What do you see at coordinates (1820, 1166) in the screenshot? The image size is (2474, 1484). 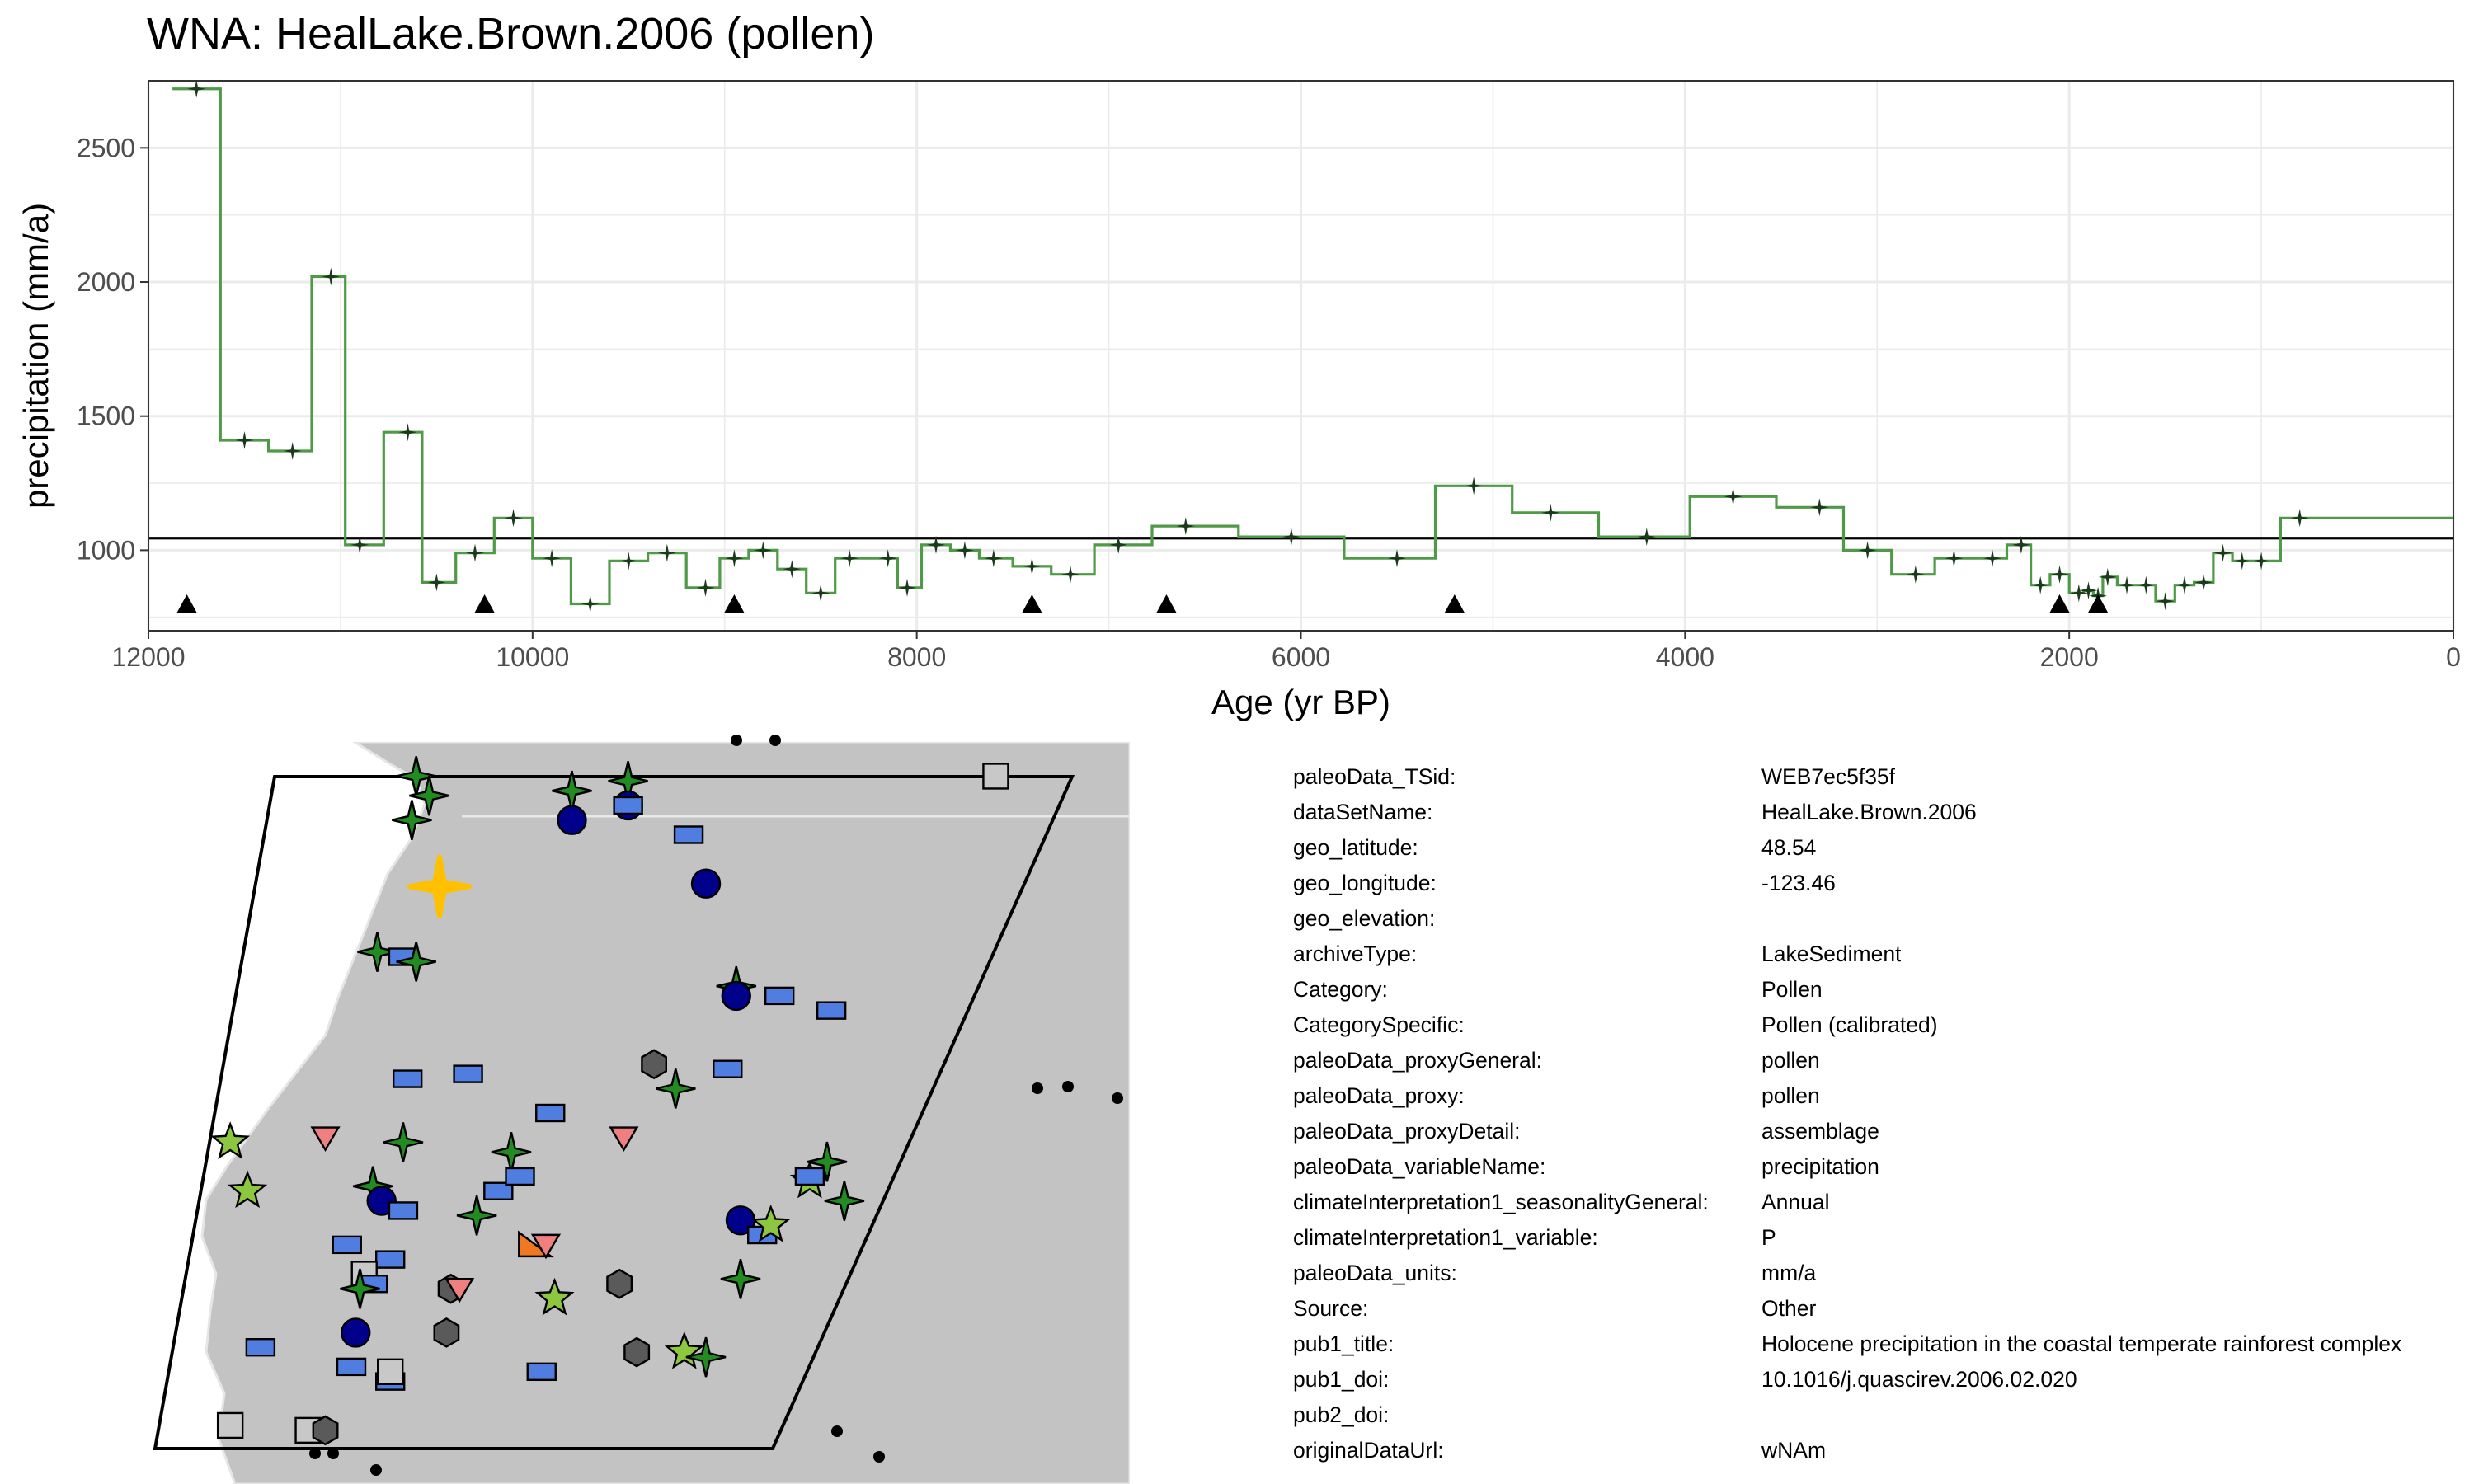 I see `metadata-value: precipitation` at bounding box center [1820, 1166].